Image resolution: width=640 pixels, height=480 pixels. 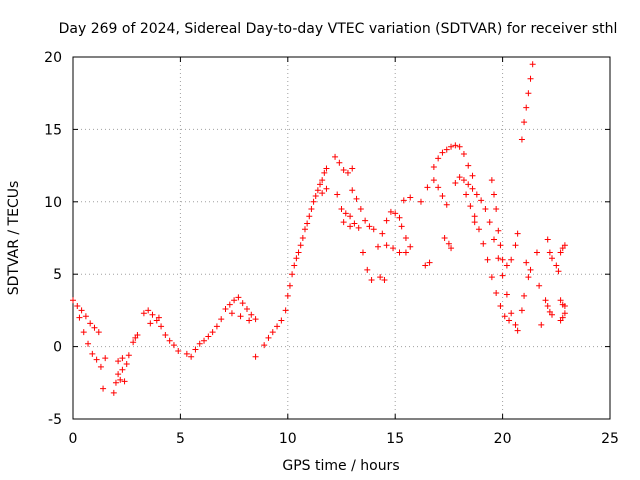 I want to click on x-tick-label: 20, so click(x=503, y=439).